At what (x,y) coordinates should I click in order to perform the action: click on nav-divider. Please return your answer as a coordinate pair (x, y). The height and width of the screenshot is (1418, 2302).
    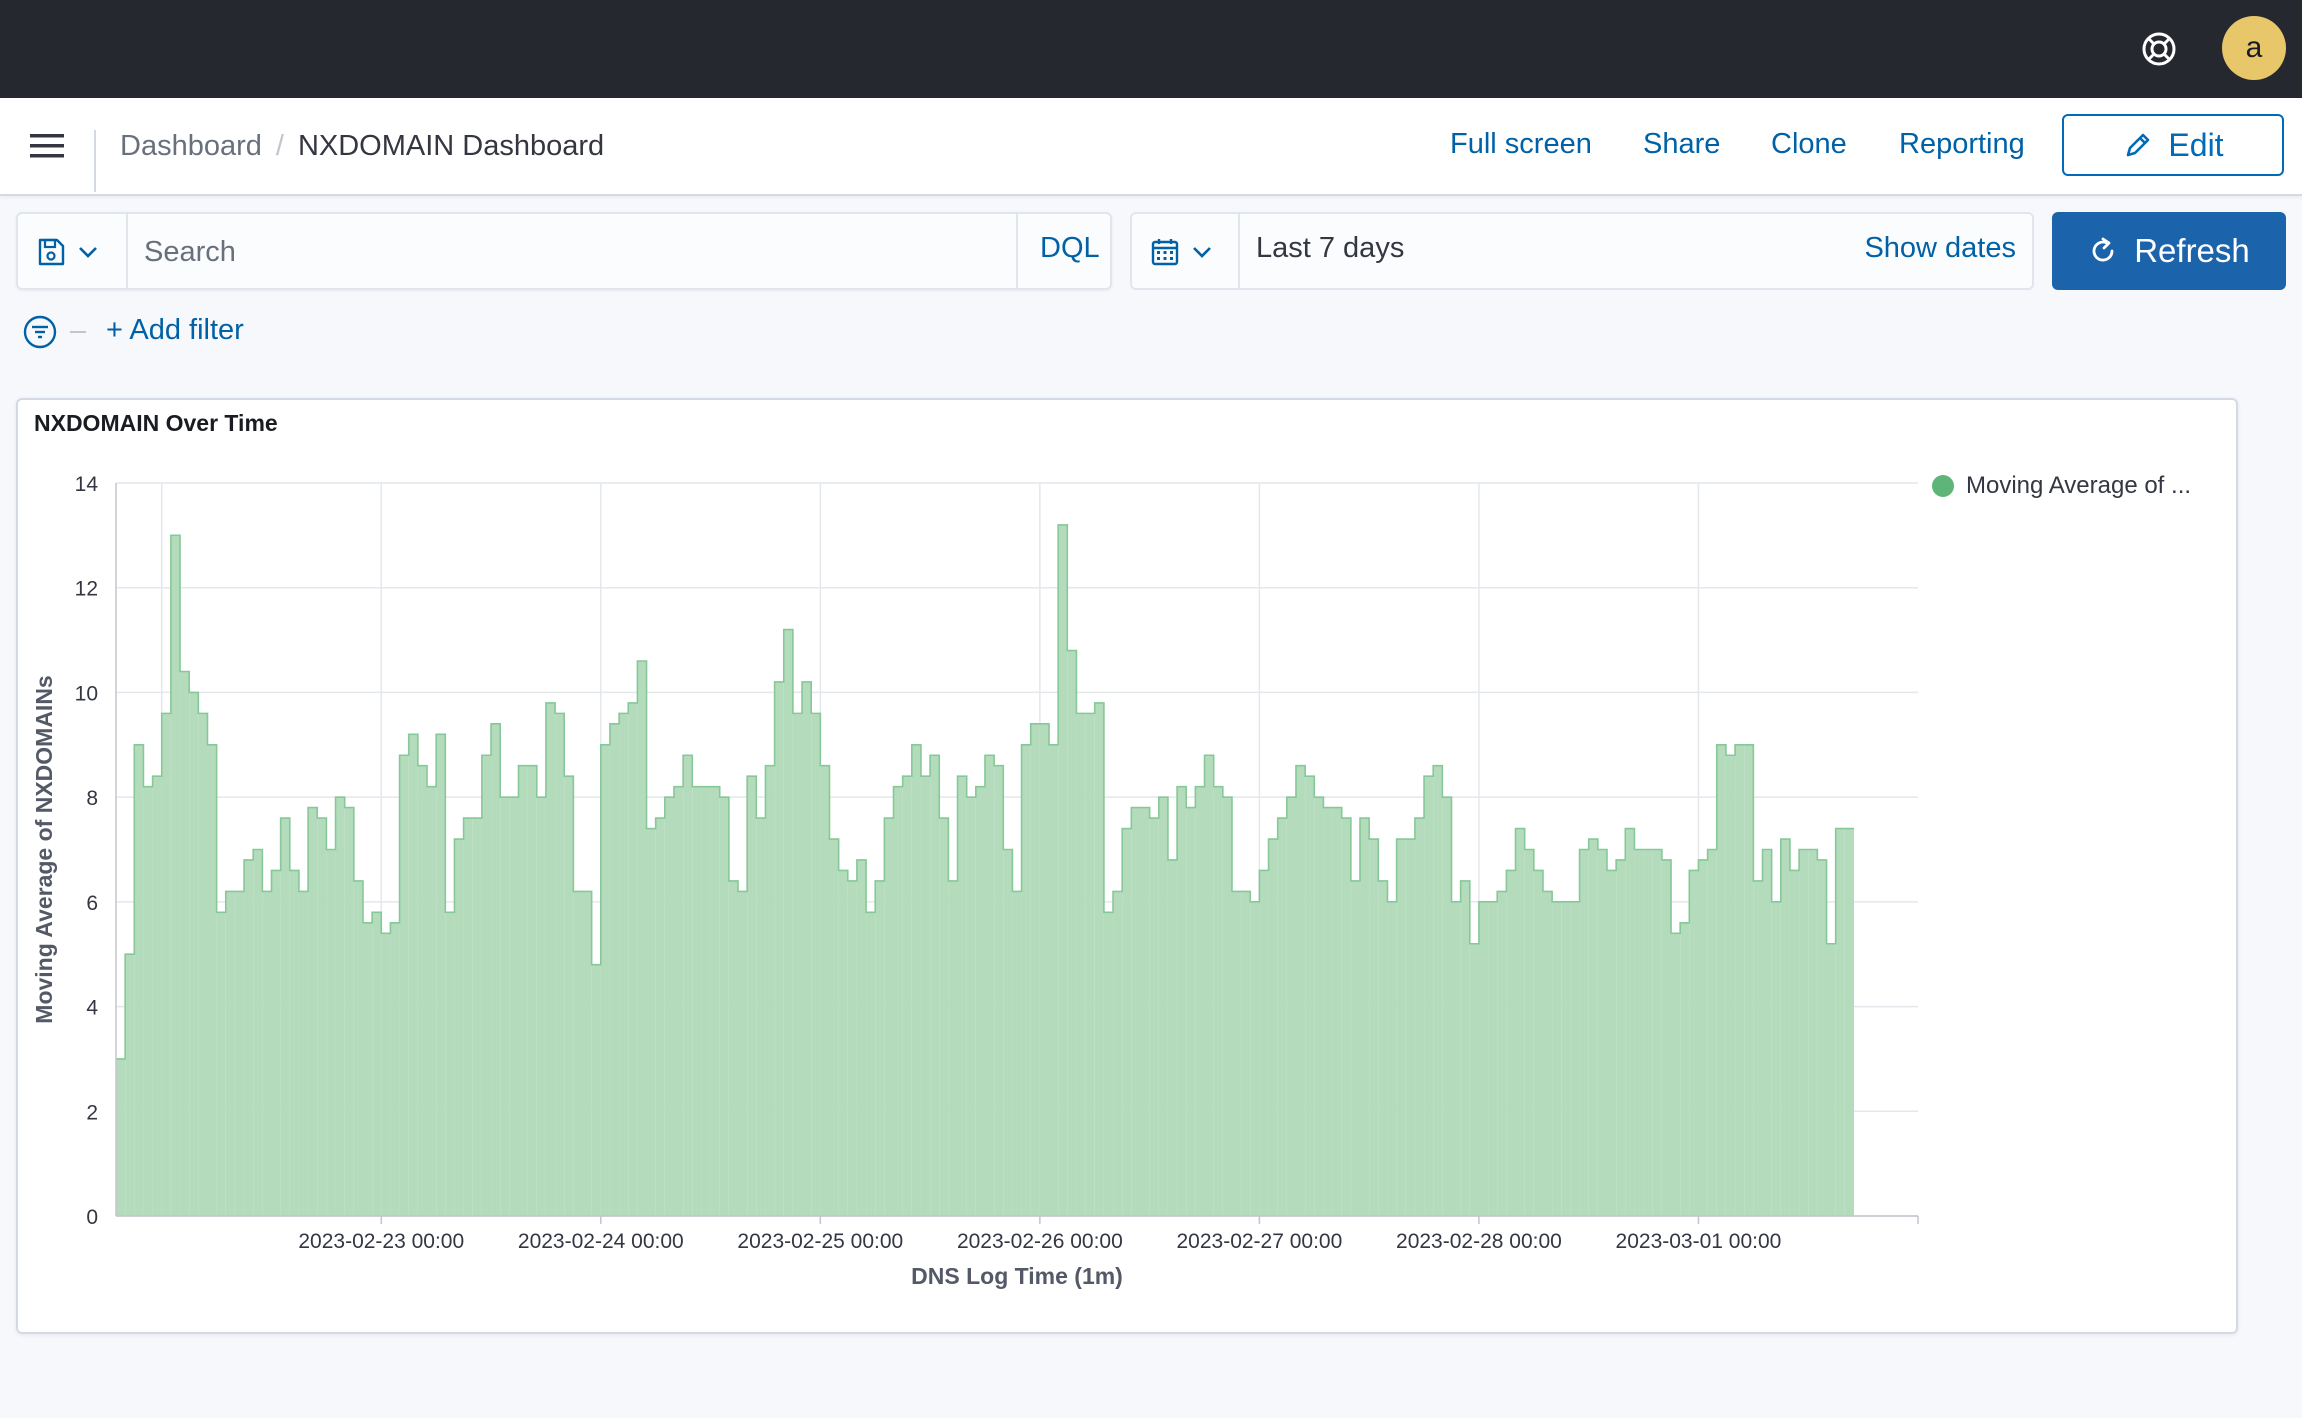
    Looking at the image, I should click on (95, 161).